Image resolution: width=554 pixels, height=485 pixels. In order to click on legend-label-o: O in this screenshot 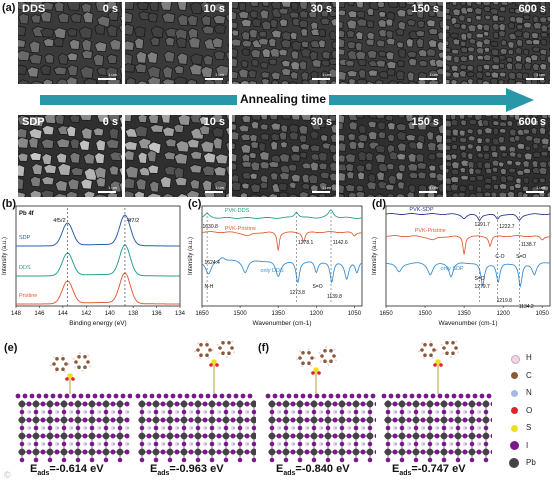, I will do `click(529, 410)`.